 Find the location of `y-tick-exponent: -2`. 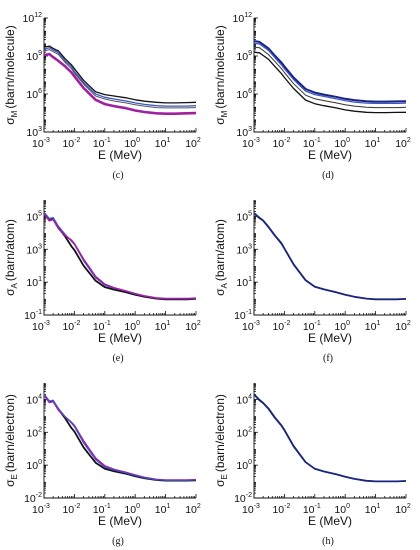

y-tick-exponent: -2 is located at coordinates (249, 495).